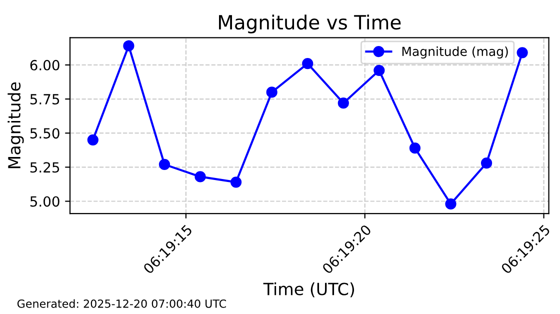 This screenshot has width=560, height=314. I want to click on x-axis-title: Time (UTC), so click(308, 290).